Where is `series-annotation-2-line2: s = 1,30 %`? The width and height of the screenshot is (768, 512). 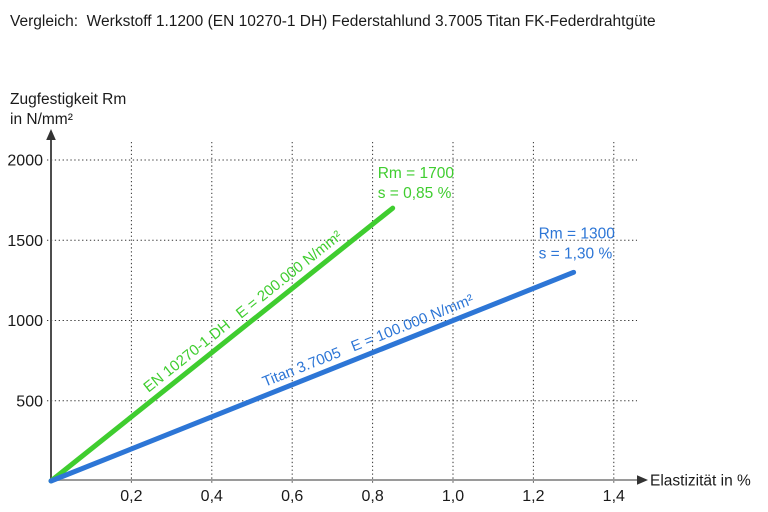 series-annotation-2-line2: s = 1,30 % is located at coordinates (576, 253).